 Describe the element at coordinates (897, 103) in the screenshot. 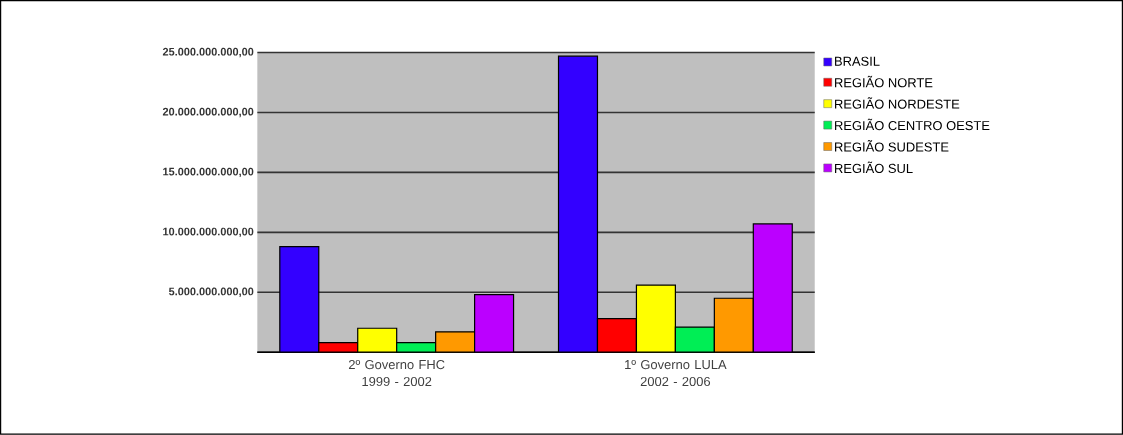

I see `legend-label: REGIÃO NORDESTE` at that location.